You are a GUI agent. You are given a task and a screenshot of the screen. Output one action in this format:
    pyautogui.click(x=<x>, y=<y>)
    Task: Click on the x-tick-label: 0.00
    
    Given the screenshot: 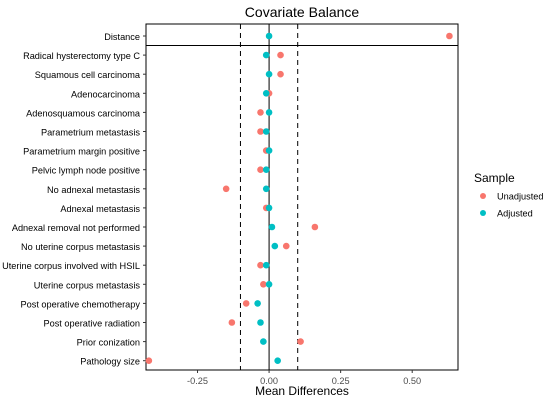 What is the action you would take?
    pyautogui.click(x=269, y=381)
    